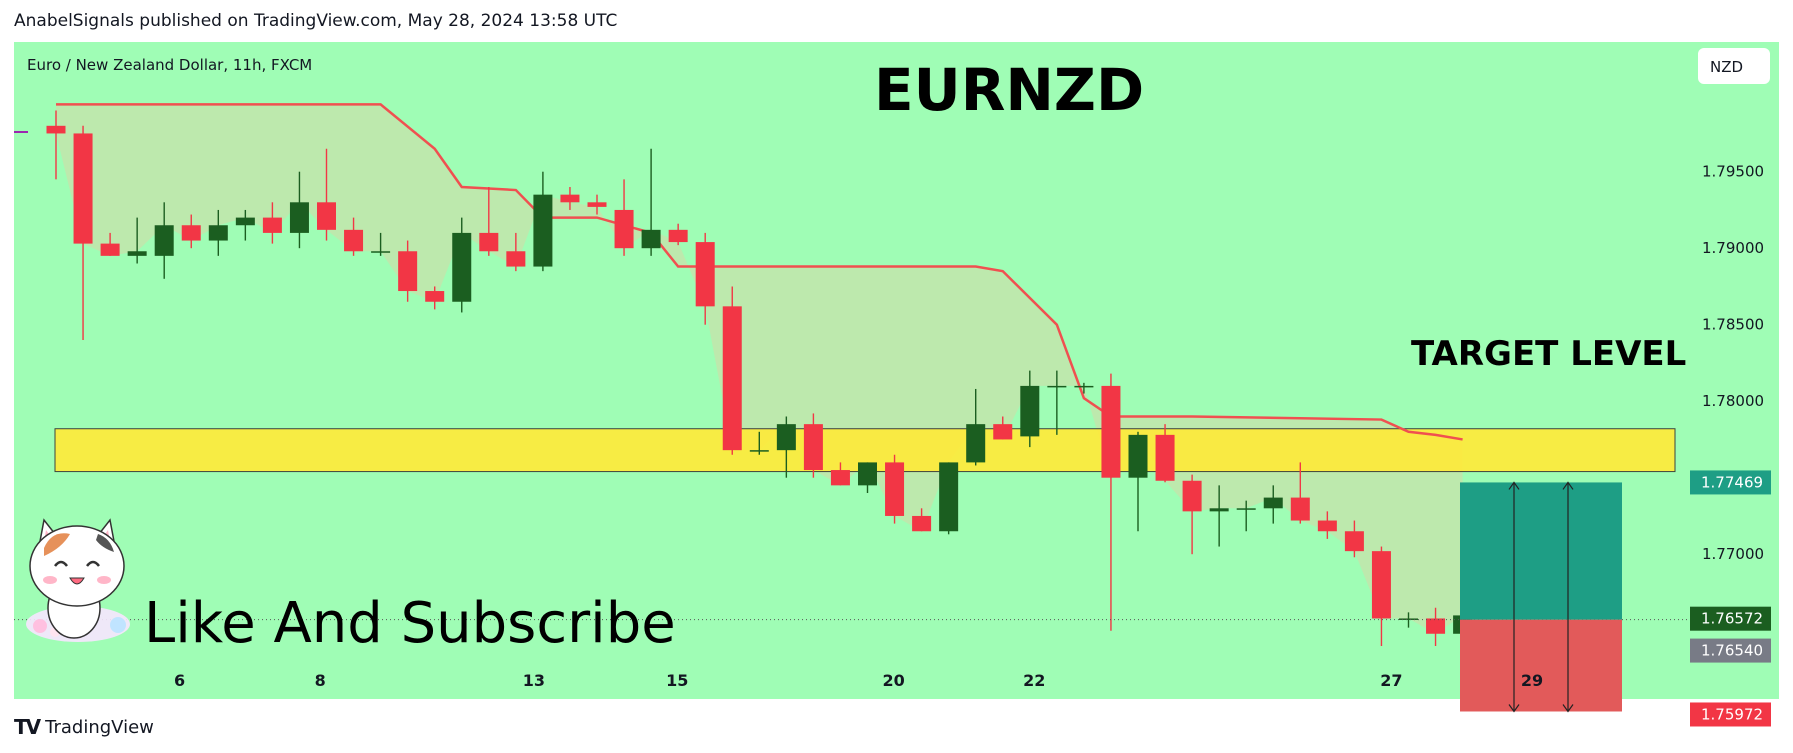  What do you see at coordinates (1541, 551) in the screenshot?
I see `profit-zone` at bounding box center [1541, 551].